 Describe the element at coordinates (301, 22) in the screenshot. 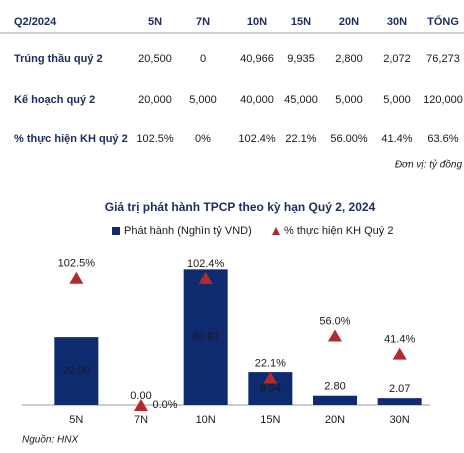

I see `table-header: 15N` at that location.